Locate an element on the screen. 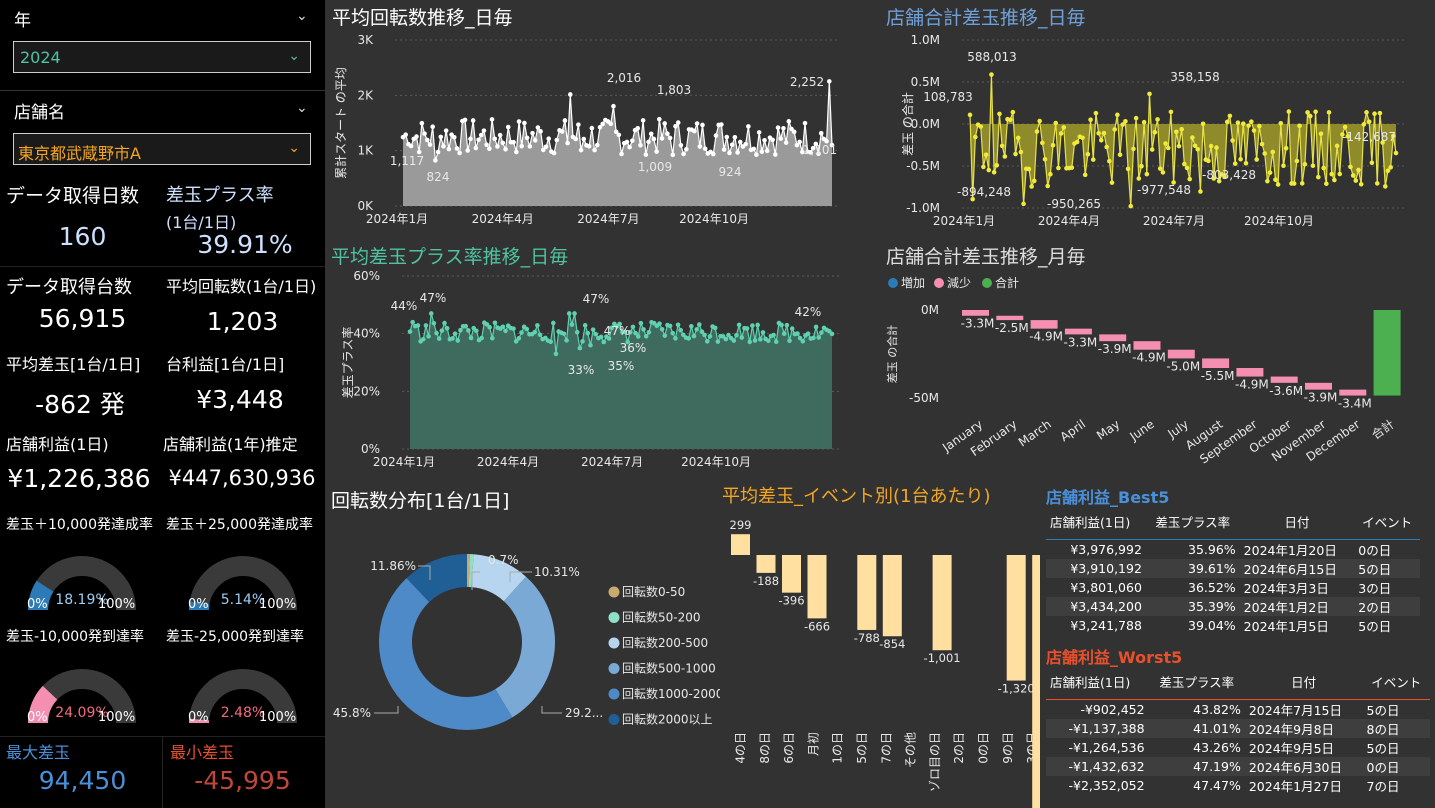  data-label: -3.3M is located at coordinates (1081, 342).